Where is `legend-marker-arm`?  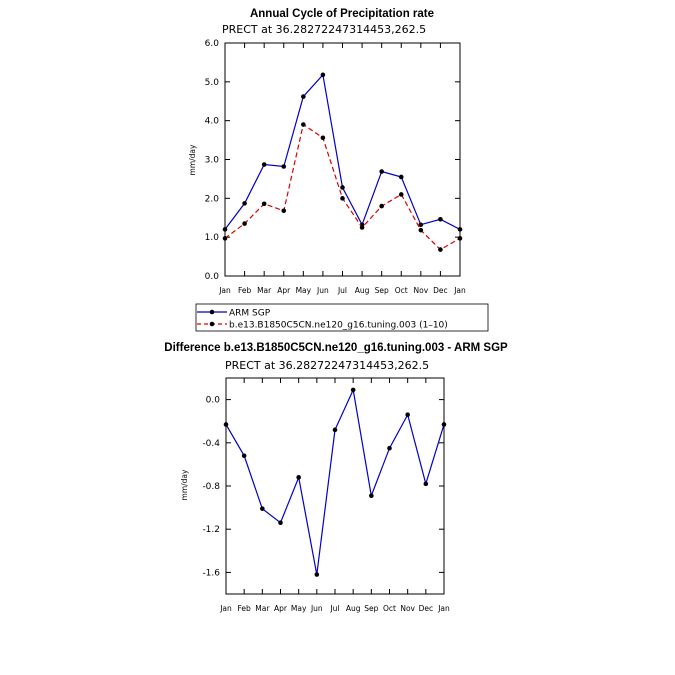 legend-marker-arm is located at coordinates (212, 312).